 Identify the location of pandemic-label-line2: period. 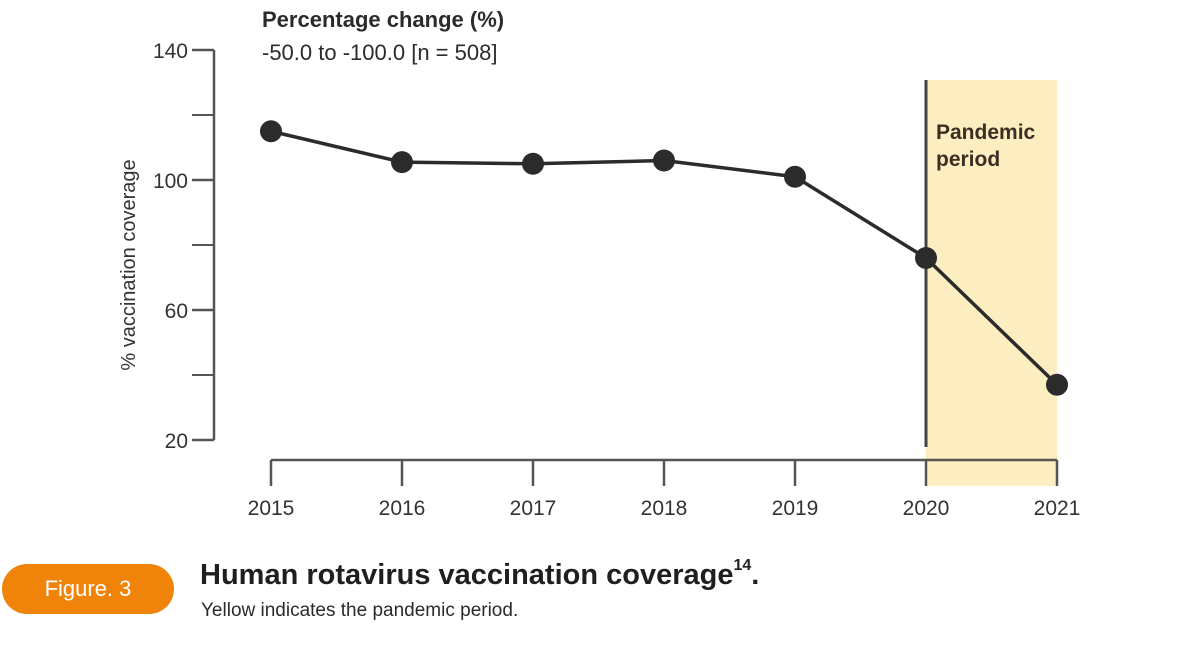
(968, 159).